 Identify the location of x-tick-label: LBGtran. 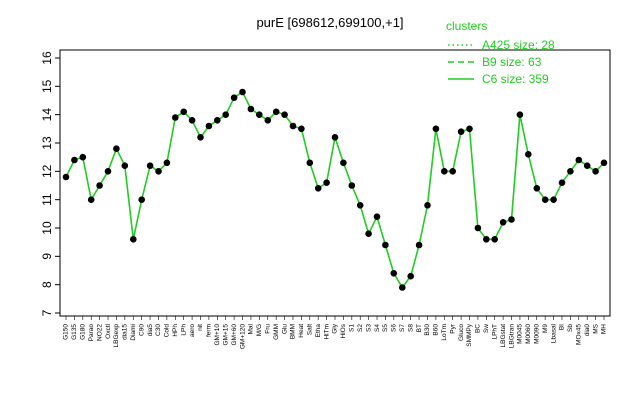
(511, 336).